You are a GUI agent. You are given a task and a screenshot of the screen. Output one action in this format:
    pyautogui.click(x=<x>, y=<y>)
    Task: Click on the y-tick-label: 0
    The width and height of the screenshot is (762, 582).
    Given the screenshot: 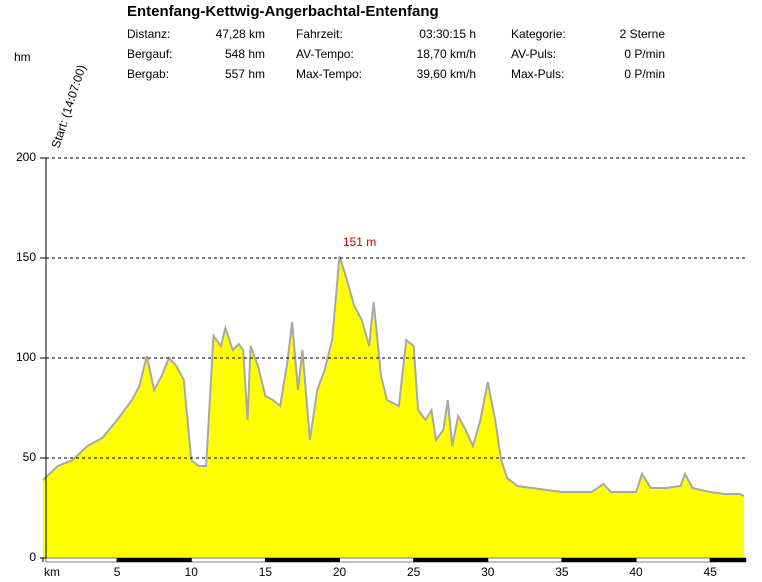 What is the action you would take?
    pyautogui.click(x=32, y=557)
    